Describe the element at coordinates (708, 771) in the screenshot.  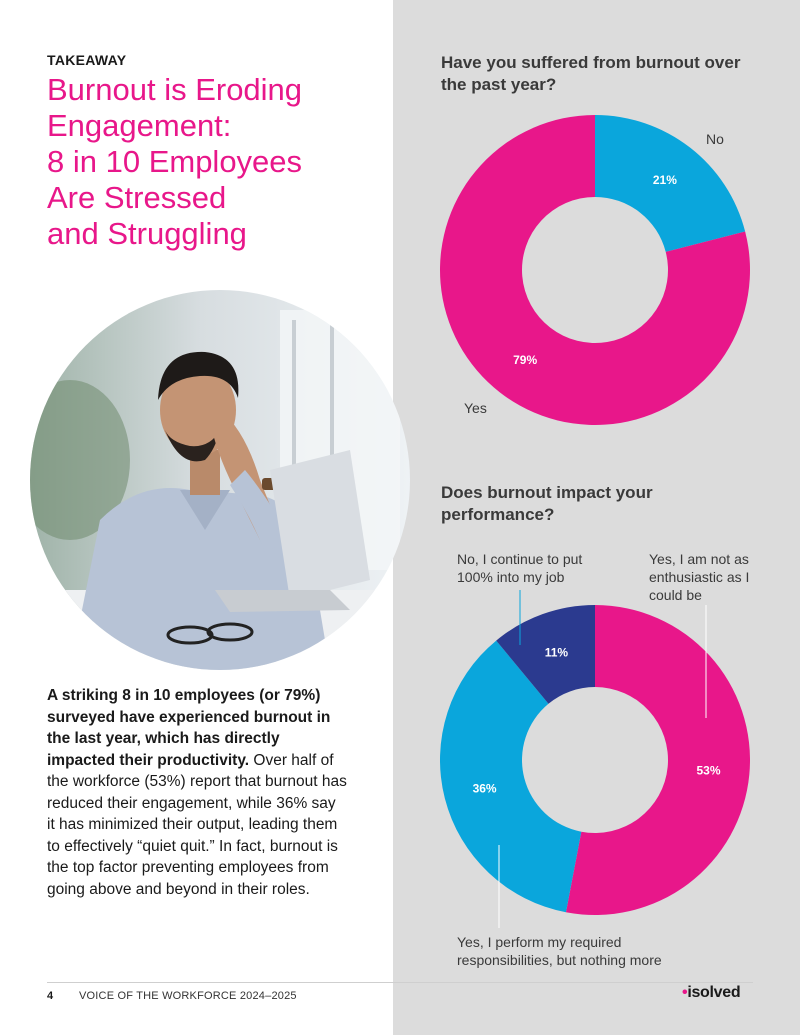
I see `donut-value-label: 53%` at that location.